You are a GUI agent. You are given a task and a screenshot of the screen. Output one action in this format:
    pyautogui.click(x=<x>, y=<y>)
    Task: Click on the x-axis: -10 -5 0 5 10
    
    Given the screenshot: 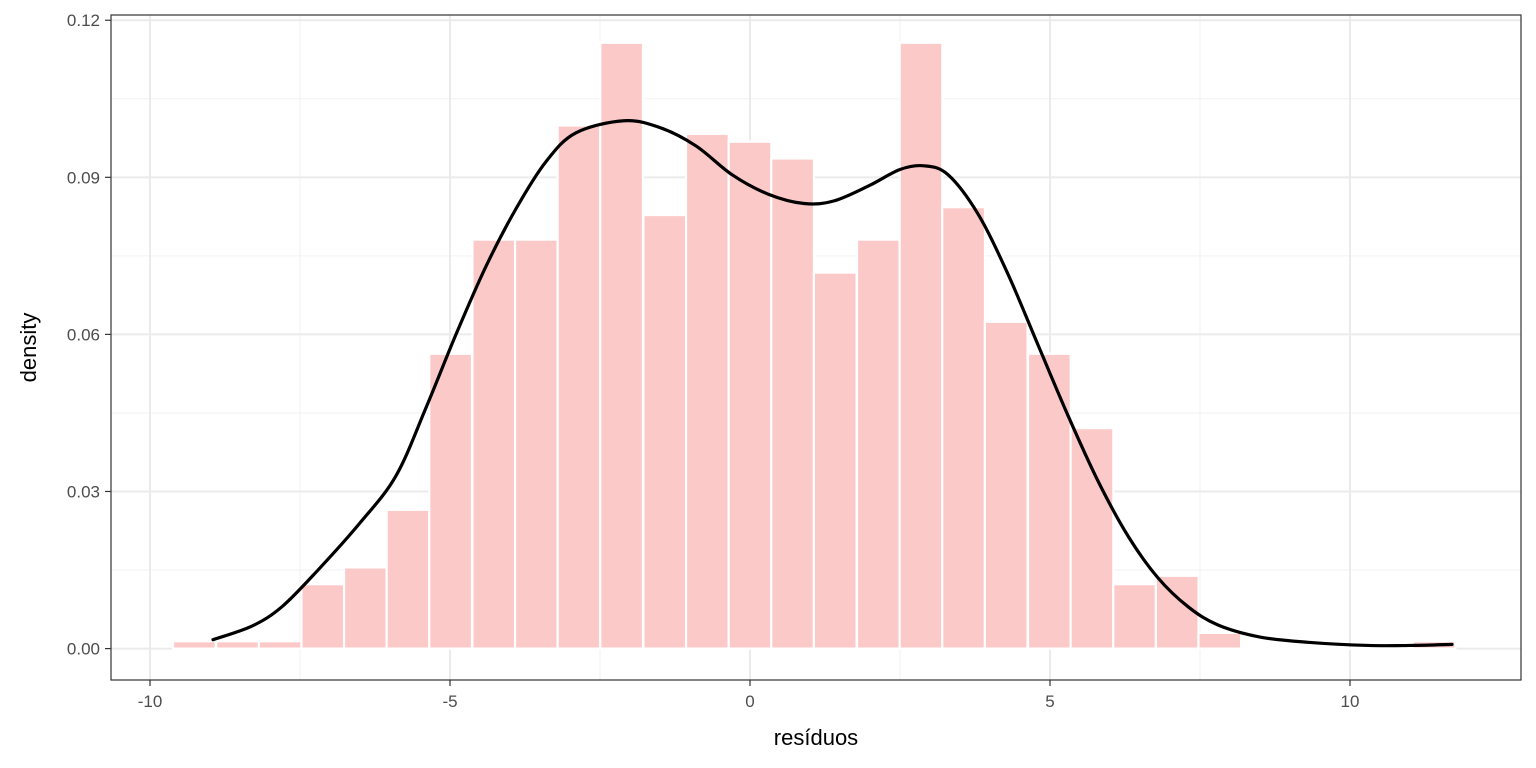 What is the action you would take?
    pyautogui.click(x=749, y=695)
    